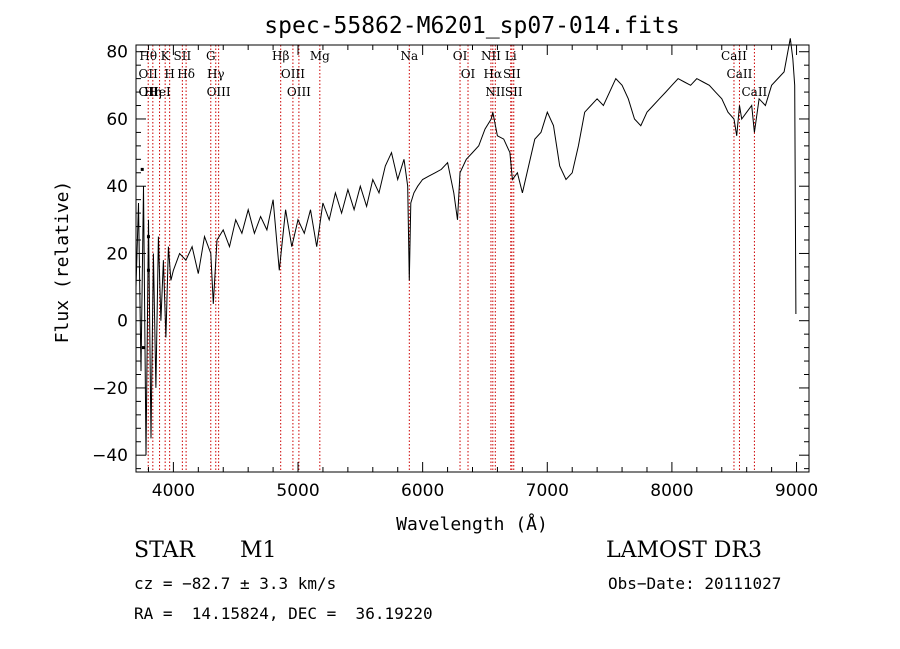 The width and height of the screenshot is (900, 649). I want to click on y-tick-label: 0, so click(122, 322).